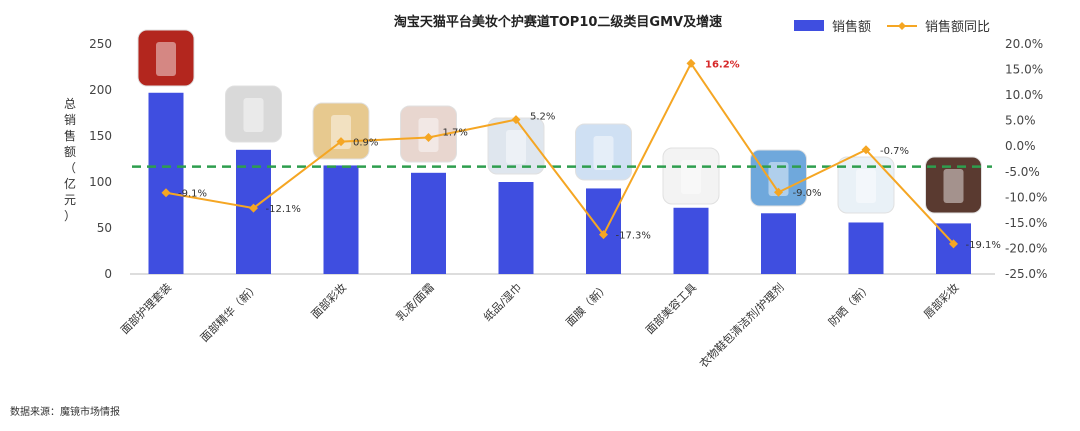  I want to click on category-label: 面部护理套装, so click(146, 308).